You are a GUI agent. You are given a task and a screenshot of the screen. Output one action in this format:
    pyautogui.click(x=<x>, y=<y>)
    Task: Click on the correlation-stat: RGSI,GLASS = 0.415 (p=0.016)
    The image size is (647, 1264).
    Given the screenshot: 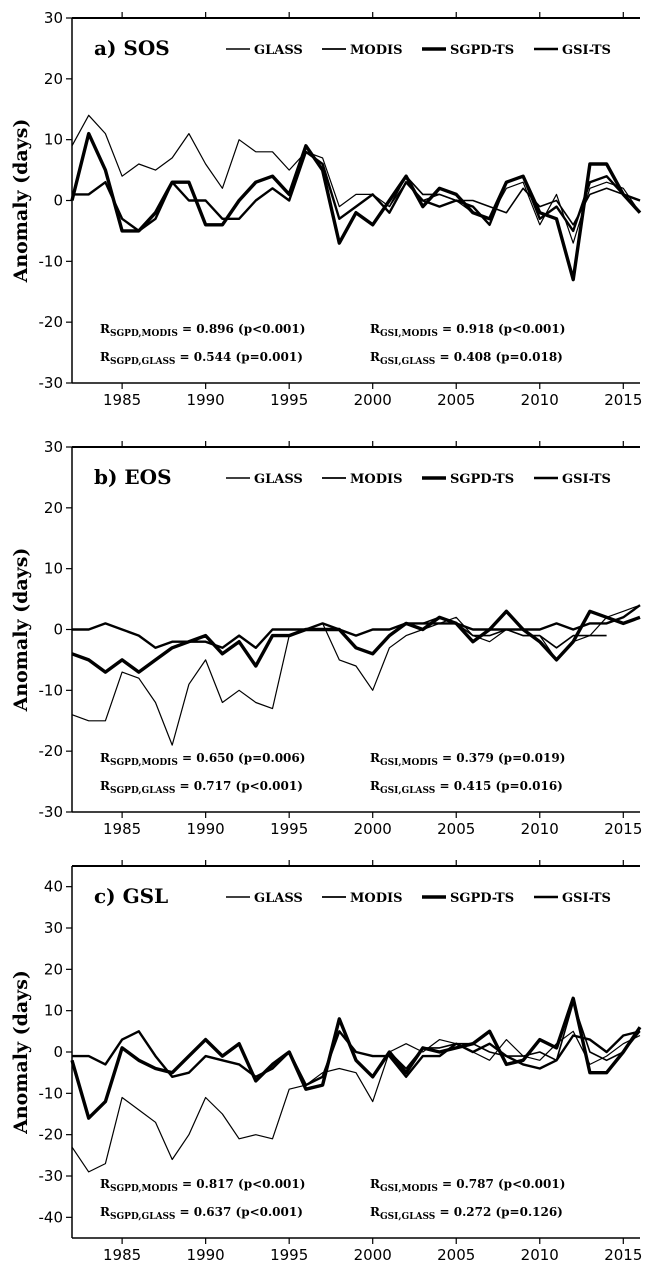 What is the action you would take?
    pyautogui.click(x=466, y=787)
    